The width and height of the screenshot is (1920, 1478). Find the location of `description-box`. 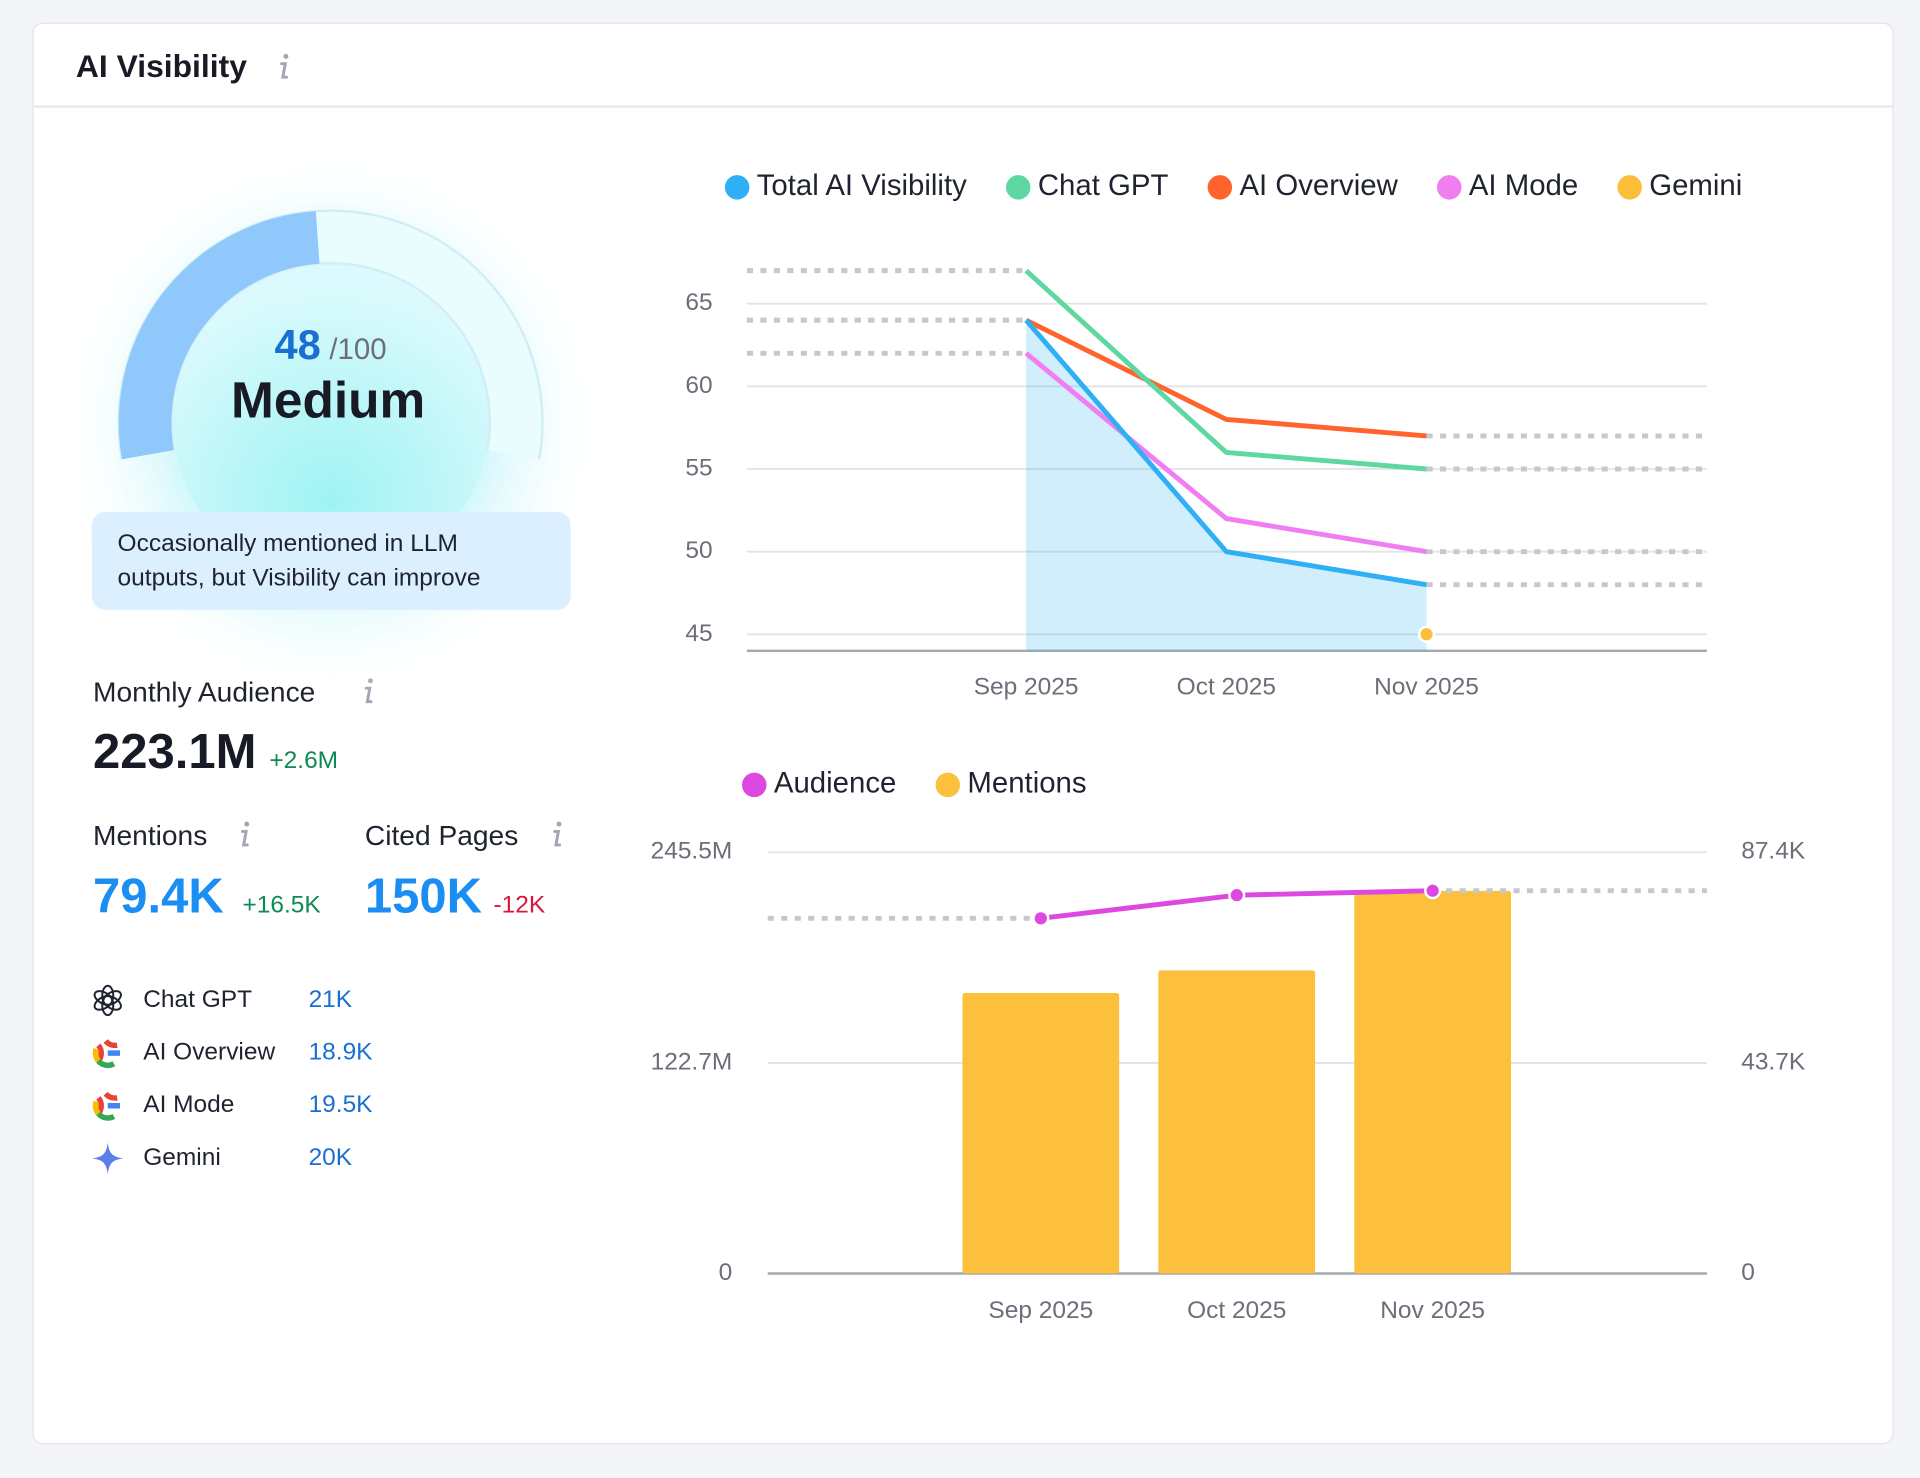

description-box is located at coordinates (331, 560).